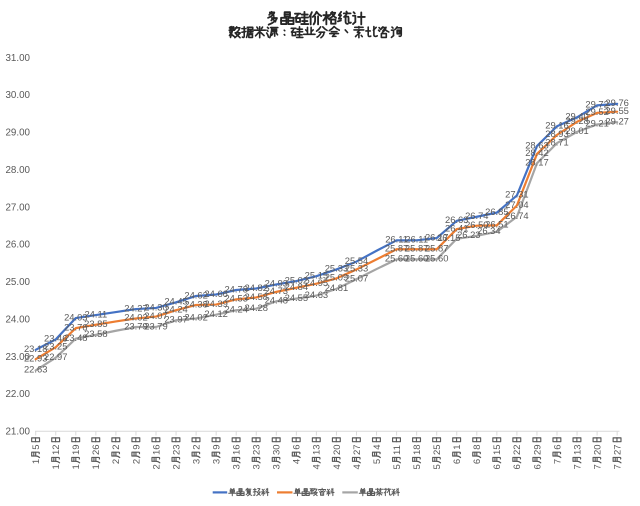 The image size is (640, 506). What do you see at coordinates (436, 236) in the screenshot?
I see `svg-text: 26.17` at bounding box center [436, 236].